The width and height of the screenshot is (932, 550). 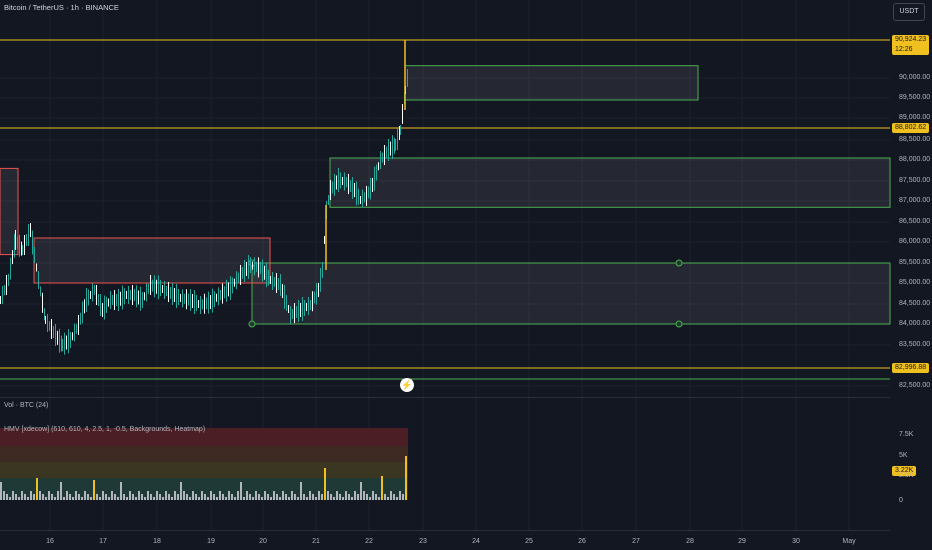 I want to click on price-axis-tick: 90,000.00, so click(x=915, y=77).